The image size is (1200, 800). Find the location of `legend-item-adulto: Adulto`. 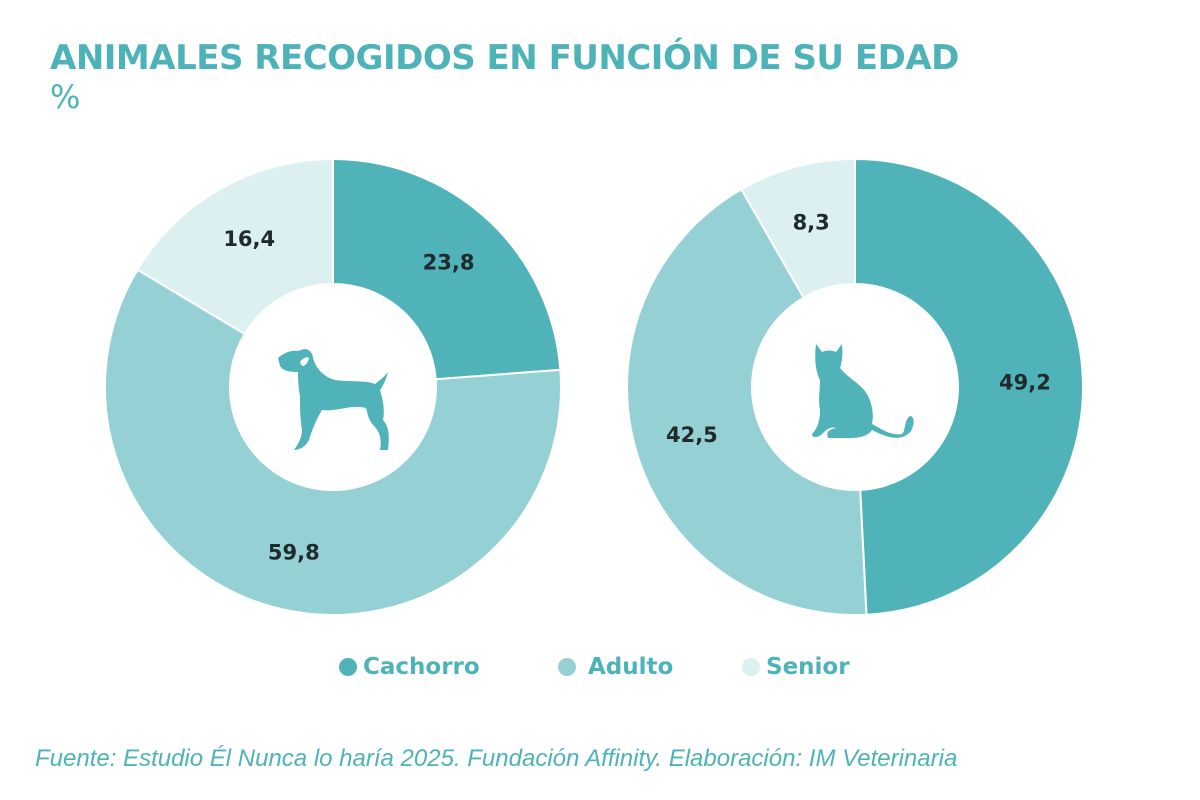

legend-item-adulto: Adulto is located at coordinates (615, 667).